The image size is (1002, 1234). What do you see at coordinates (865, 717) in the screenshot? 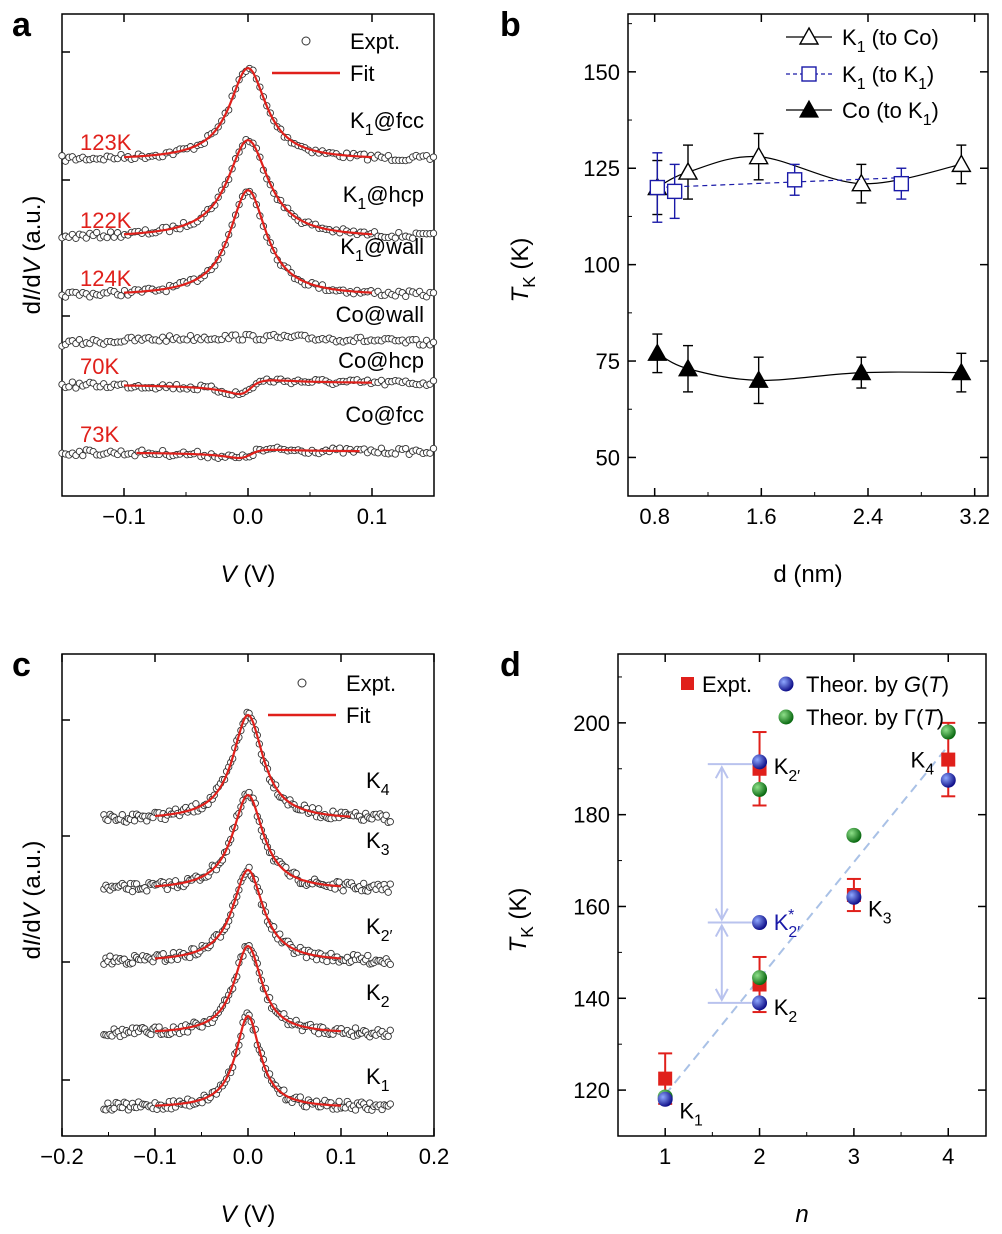
I see `legend-gamma-label-part: Theor. by Γ(` at bounding box center [865, 717].